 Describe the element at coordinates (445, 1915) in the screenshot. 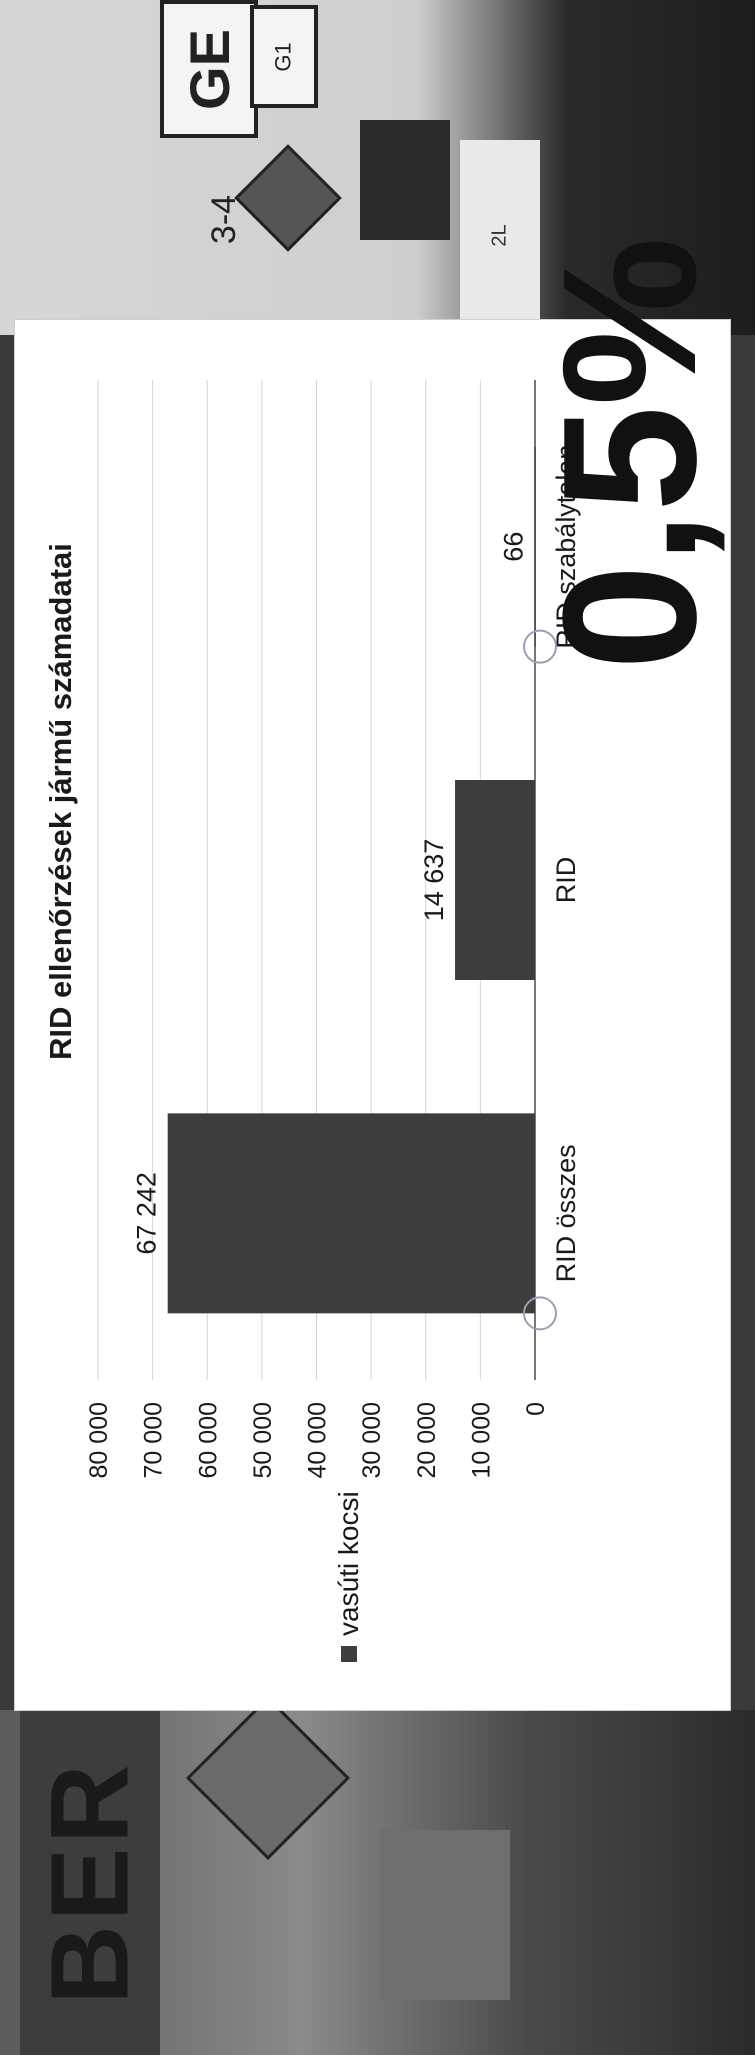

I see `photo-panel` at that location.